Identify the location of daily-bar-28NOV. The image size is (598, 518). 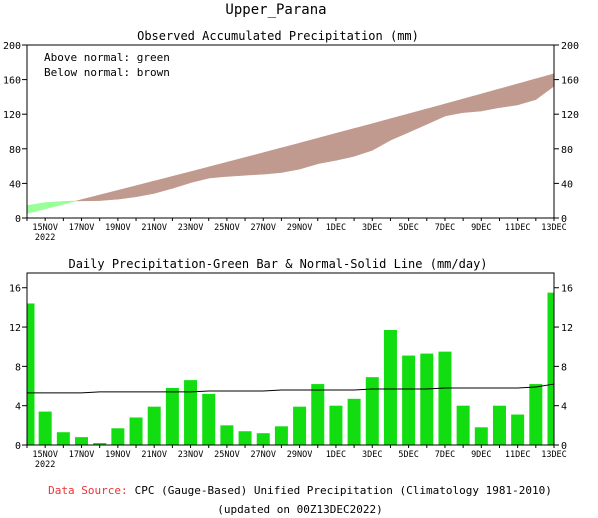
(281, 435).